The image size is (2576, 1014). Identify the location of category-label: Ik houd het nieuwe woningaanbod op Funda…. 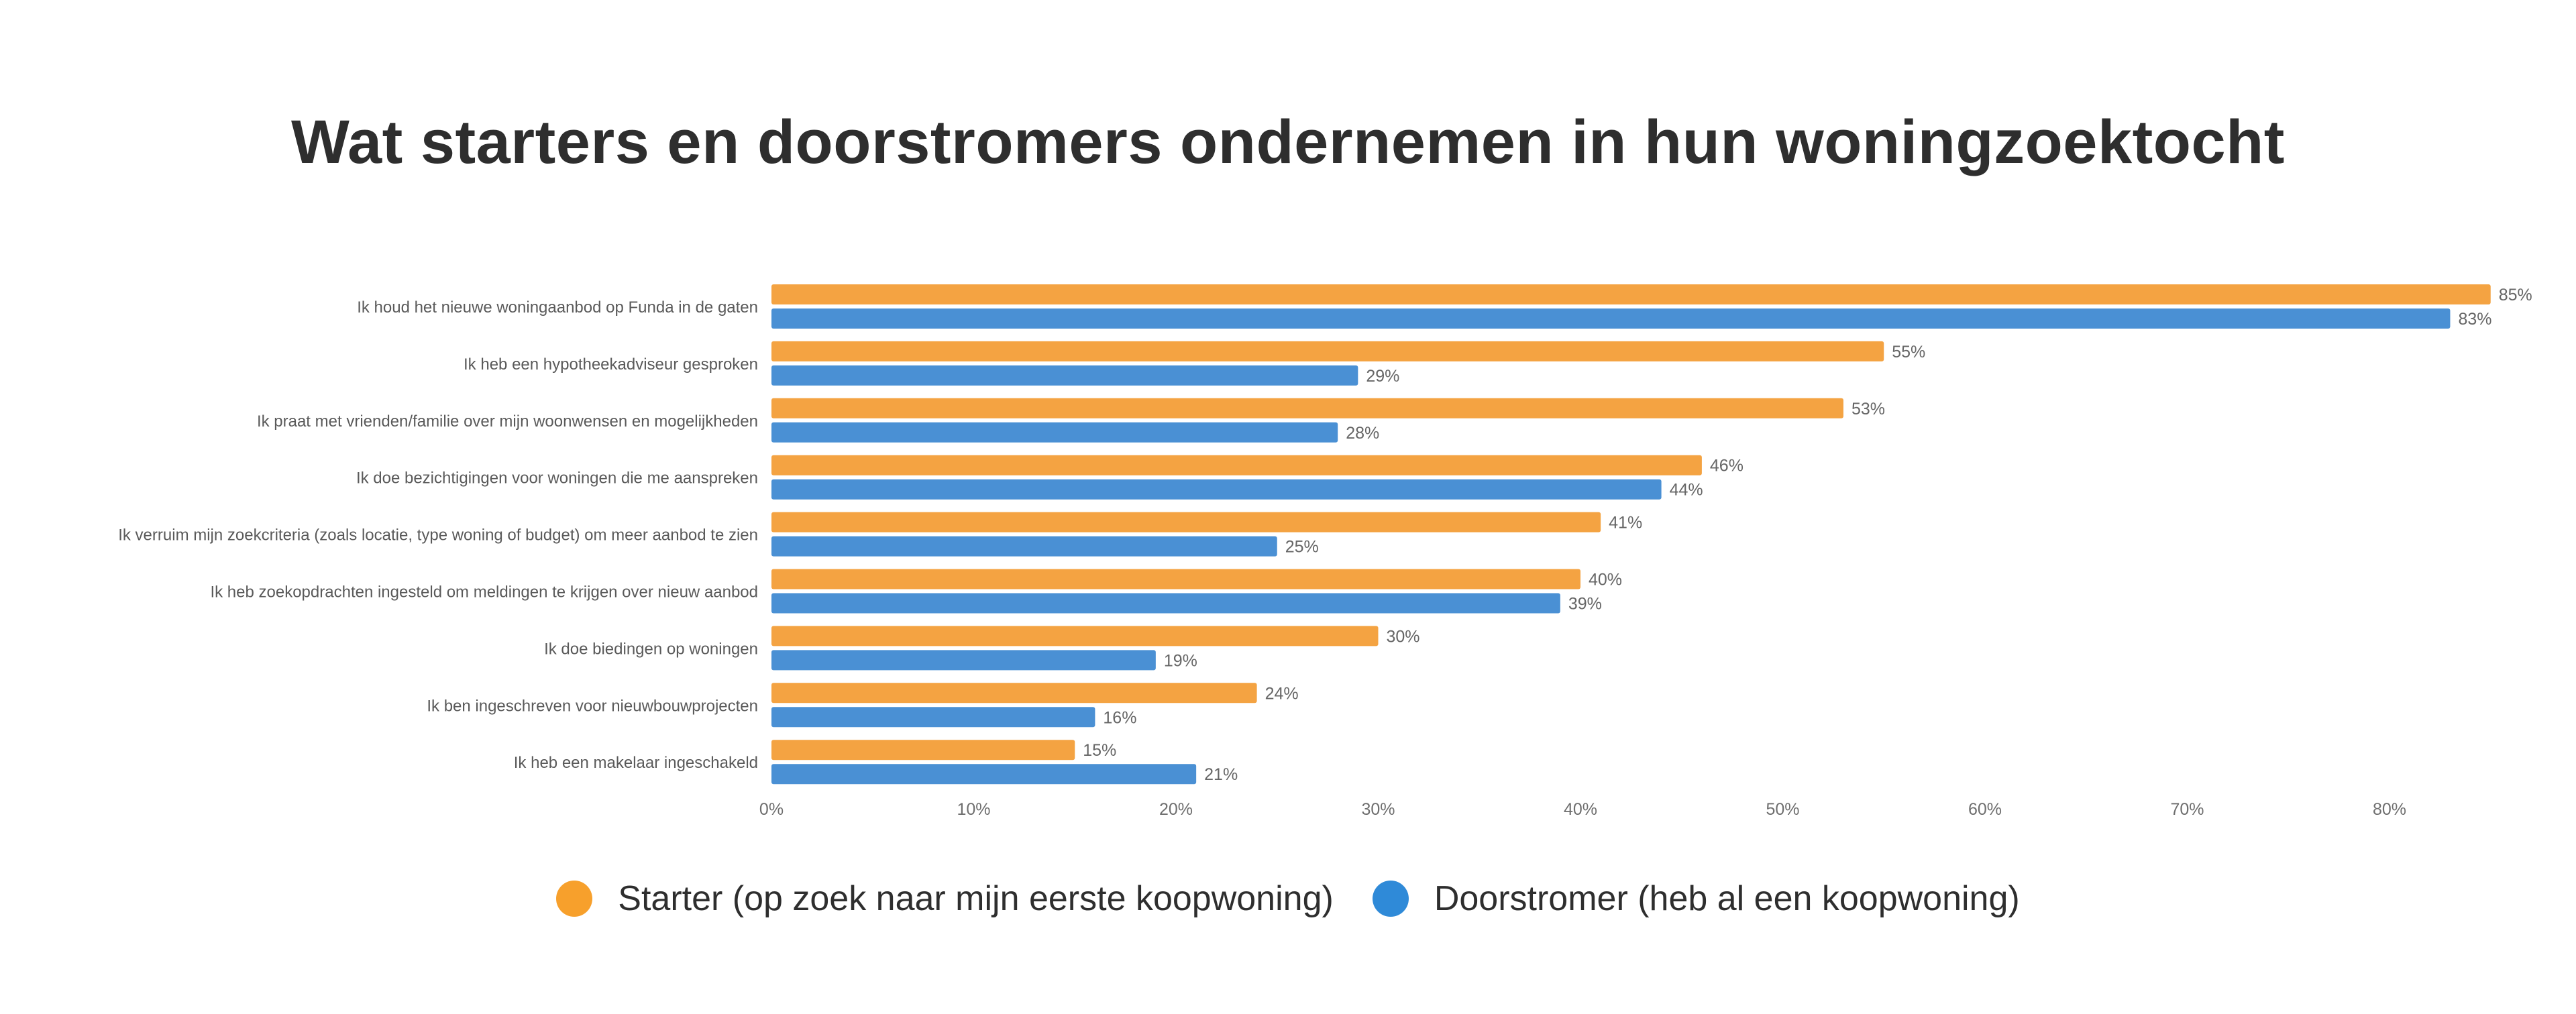
(557, 307).